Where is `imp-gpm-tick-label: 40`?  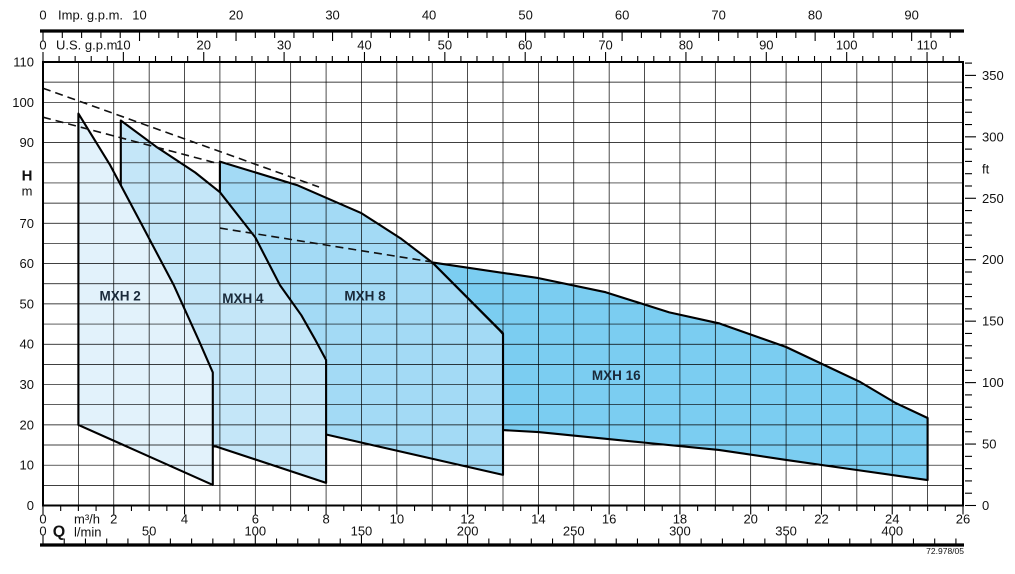 imp-gpm-tick-label: 40 is located at coordinates (429, 15).